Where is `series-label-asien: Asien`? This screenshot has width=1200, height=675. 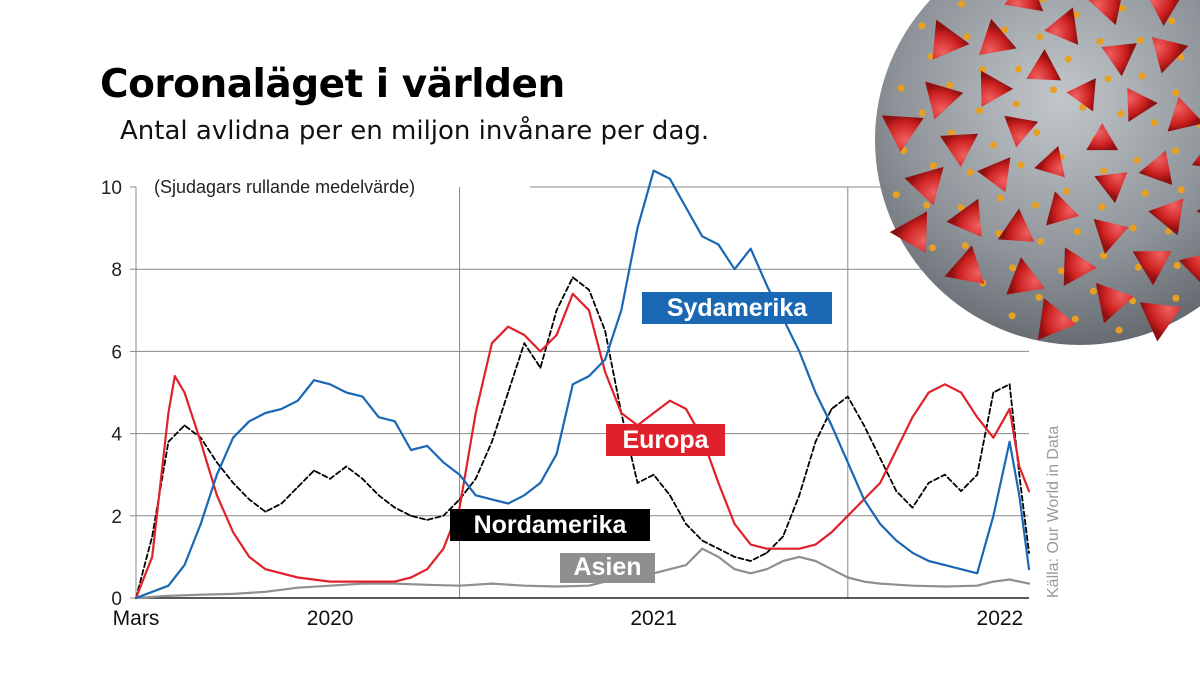 series-label-asien: Asien is located at coordinates (607, 567).